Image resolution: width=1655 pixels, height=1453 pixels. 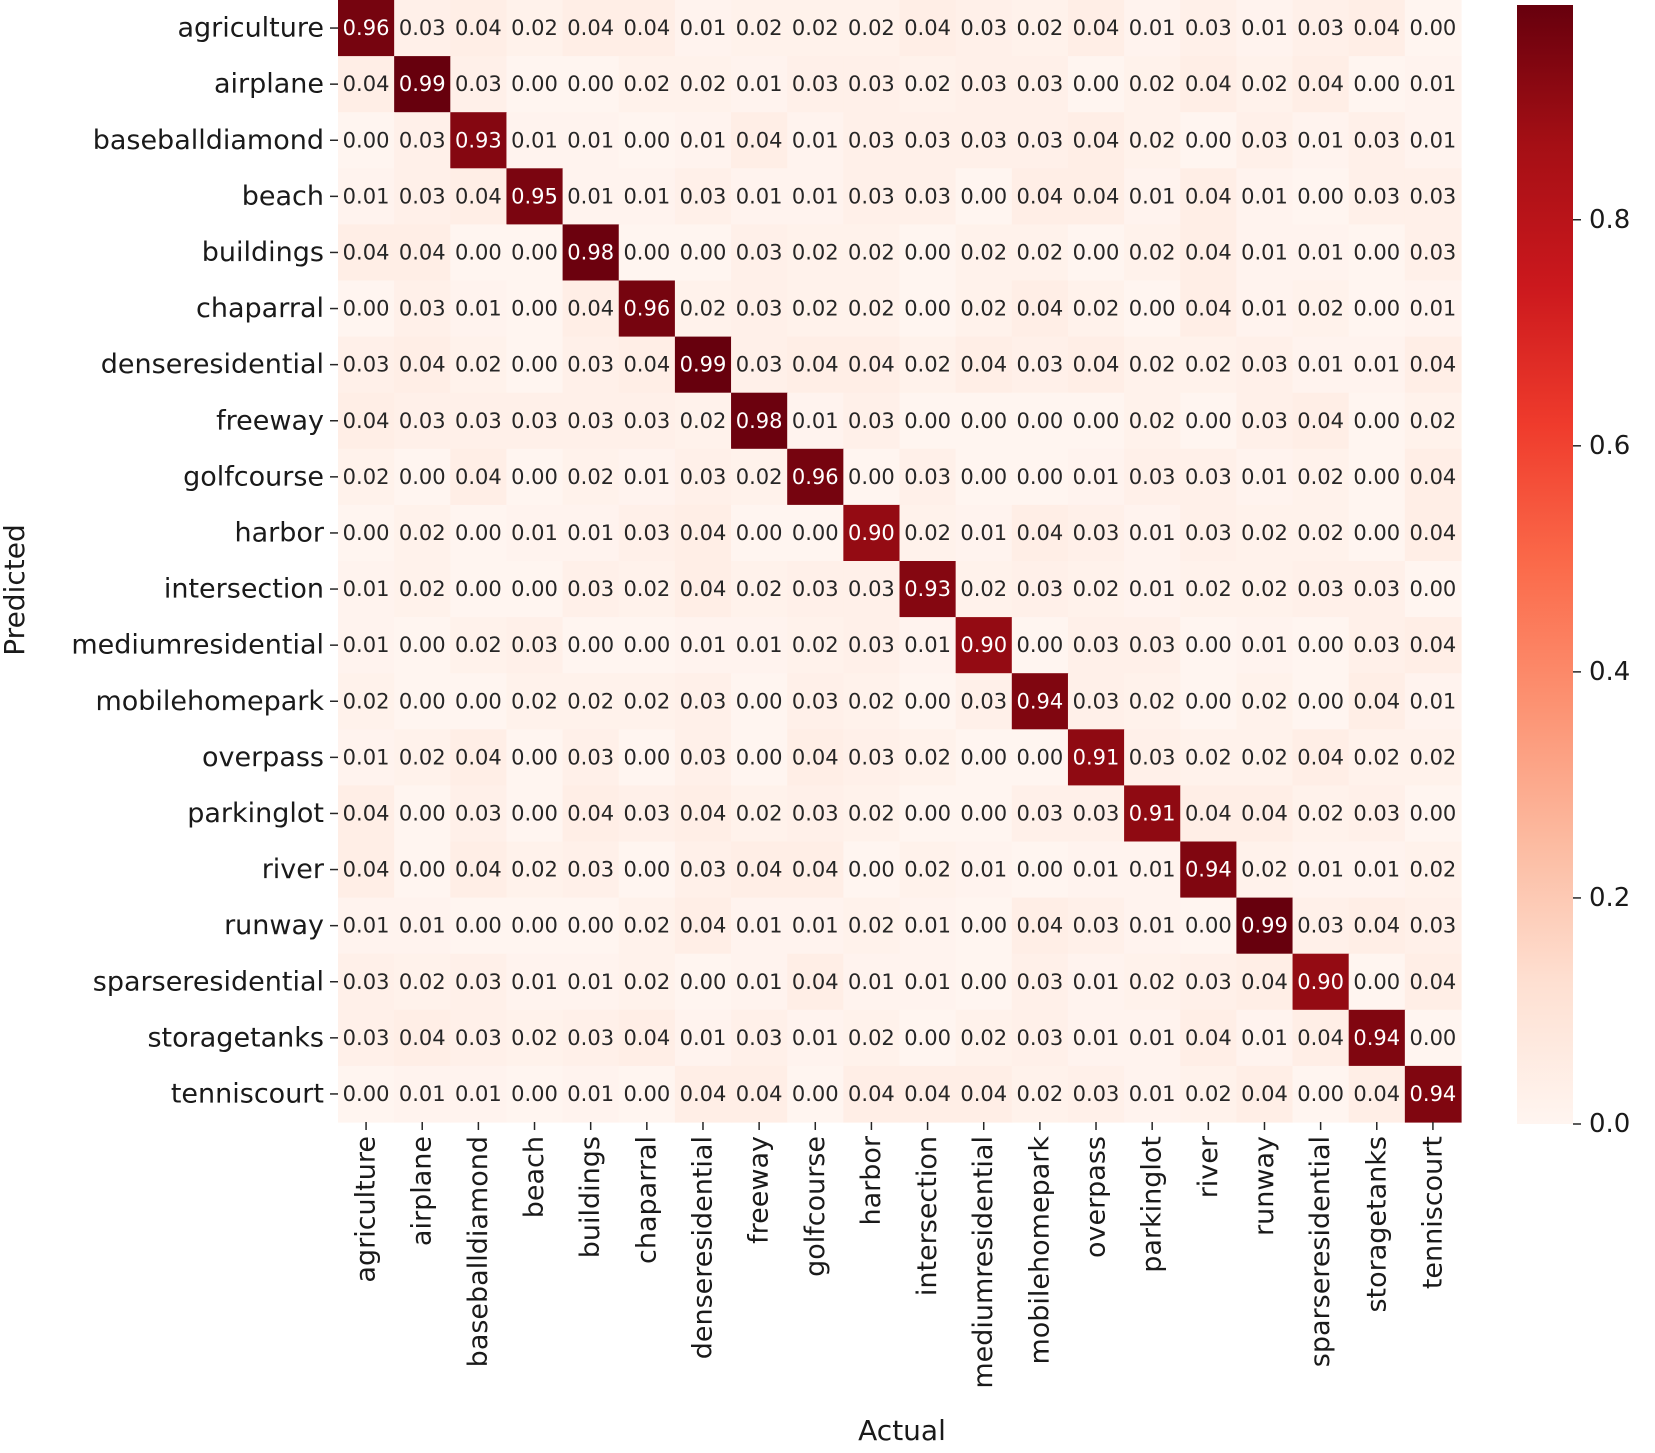 What do you see at coordinates (646, 1200) in the screenshot?
I see `x-tick-label: chaparral` at bounding box center [646, 1200].